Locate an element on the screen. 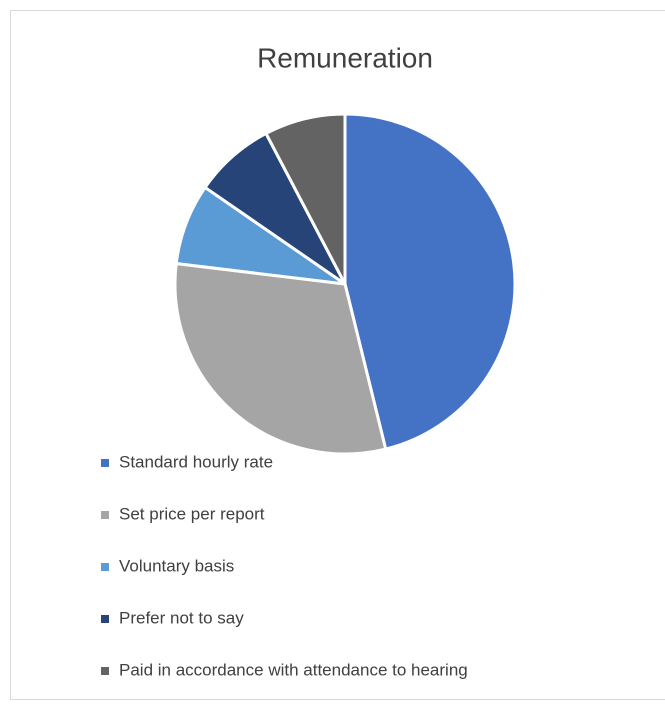 The height and width of the screenshot is (715, 665). chart-title: Remuneration is located at coordinates (345, 57).